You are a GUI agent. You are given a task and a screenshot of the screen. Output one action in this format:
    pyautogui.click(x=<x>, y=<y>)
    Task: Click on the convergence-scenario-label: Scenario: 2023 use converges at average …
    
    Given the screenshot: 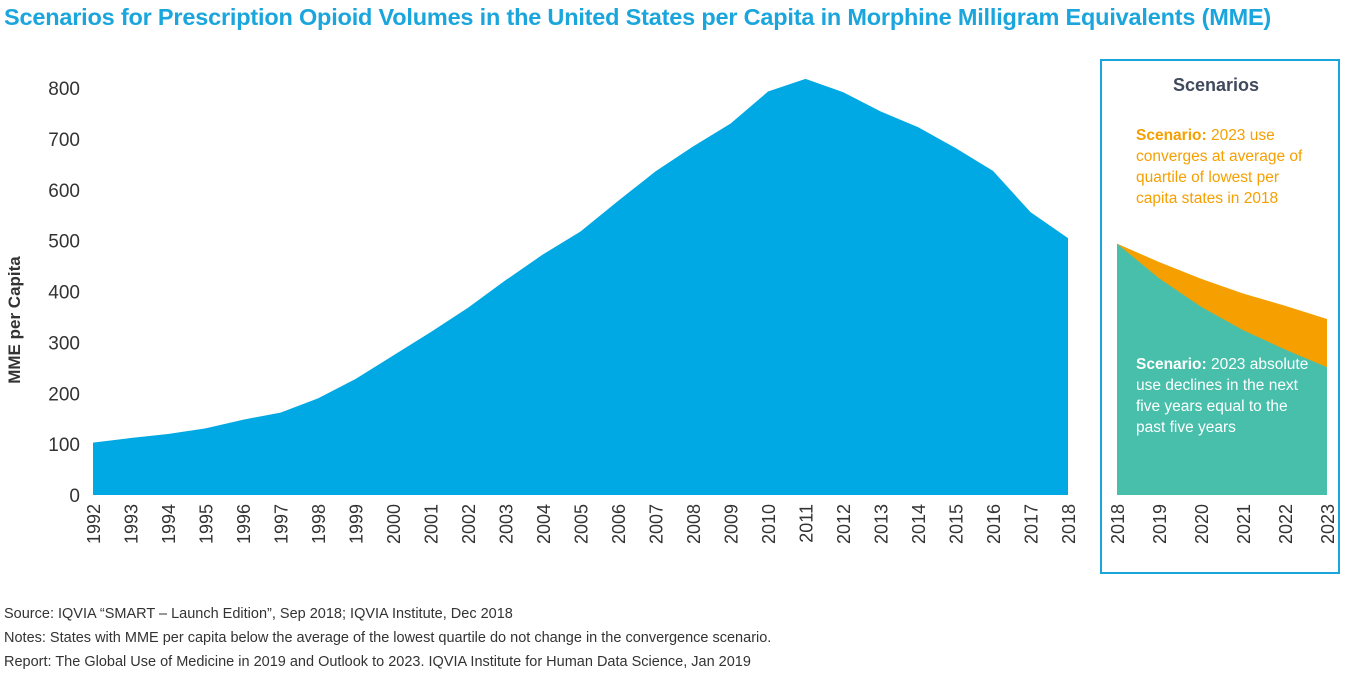 What is the action you would take?
    pyautogui.click(x=1226, y=167)
    